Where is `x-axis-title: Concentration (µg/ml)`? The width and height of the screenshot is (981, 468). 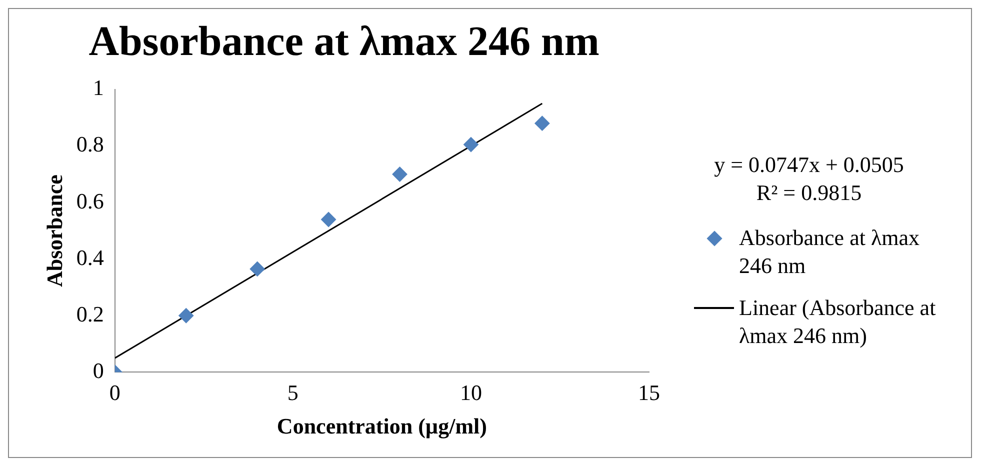
x-axis-title: Concentration (µg/ml) is located at coordinates (381, 425).